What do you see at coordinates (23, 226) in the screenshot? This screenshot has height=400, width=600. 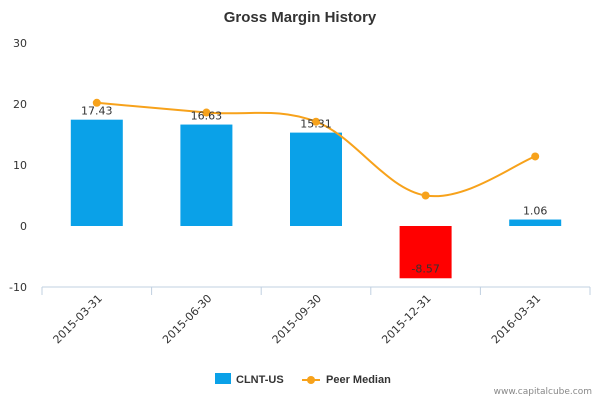 I see `y-tick-label: 0` at bounding box center [23, 226].